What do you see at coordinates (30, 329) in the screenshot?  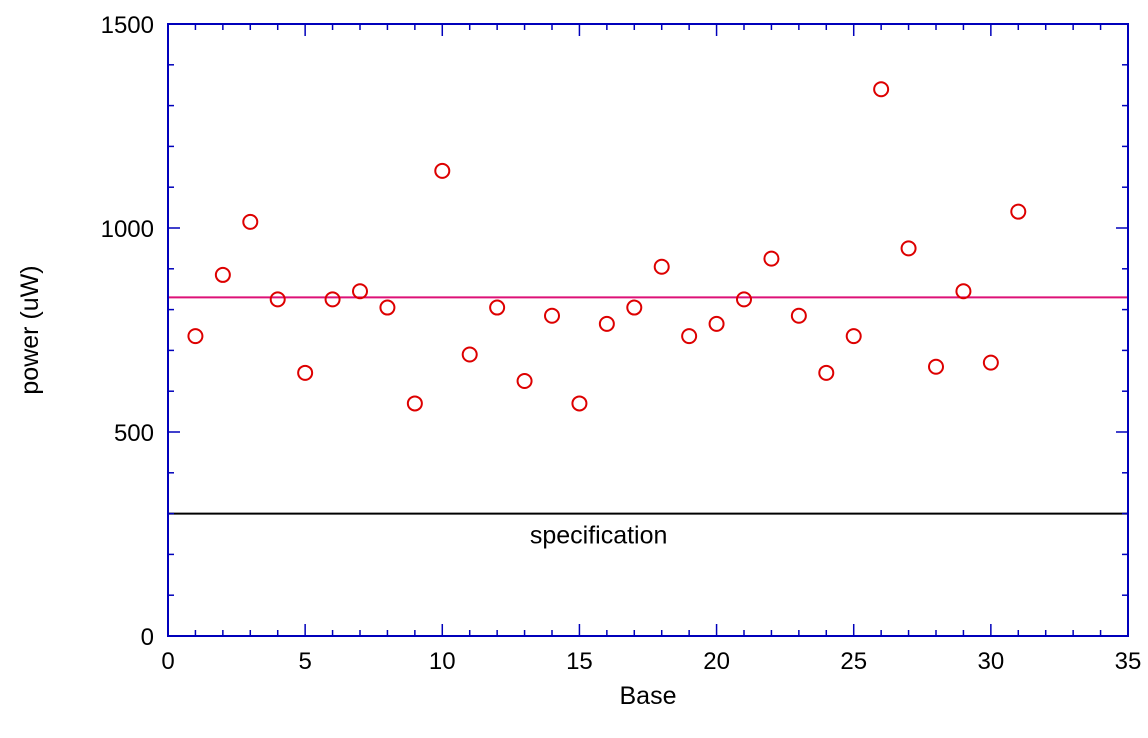 I see `y-axis-label: power (uW)` at bounding box center [30, 329].